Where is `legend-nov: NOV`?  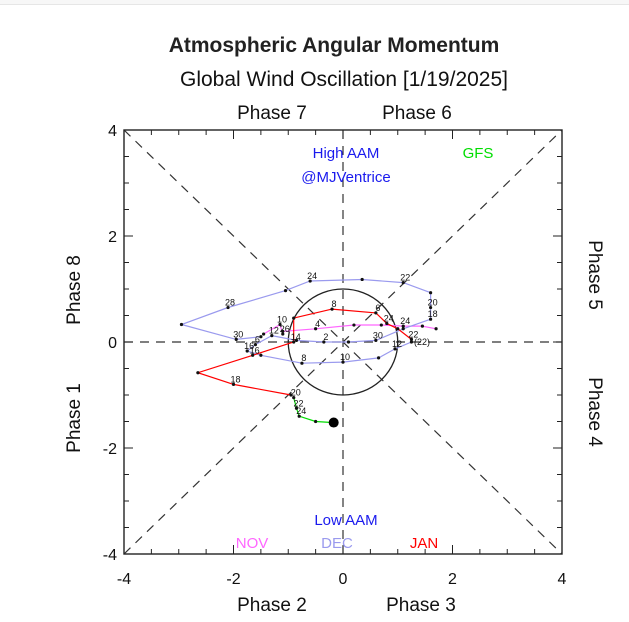 legend-nov: NOV is located at coordinates (252, 543).